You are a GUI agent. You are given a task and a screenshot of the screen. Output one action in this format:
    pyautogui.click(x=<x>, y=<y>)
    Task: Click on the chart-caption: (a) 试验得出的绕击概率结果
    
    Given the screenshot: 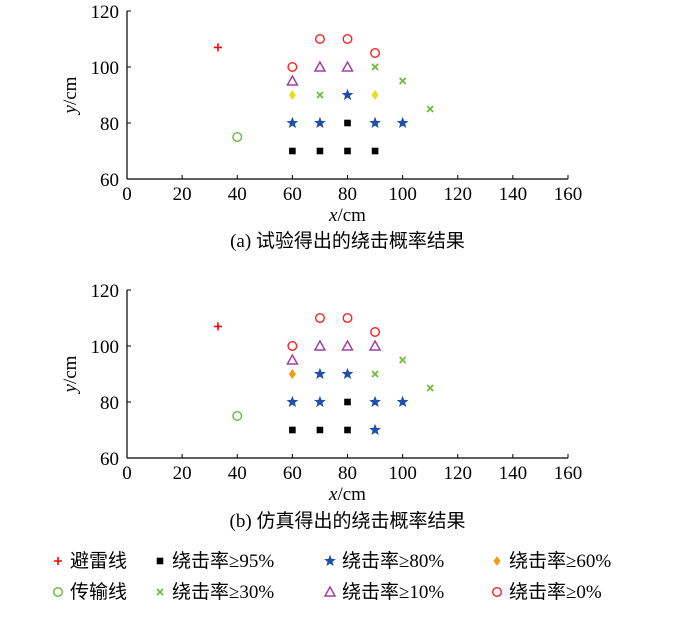 What is the action you would take?
    pyautogui.click(x=347, y=241)
    